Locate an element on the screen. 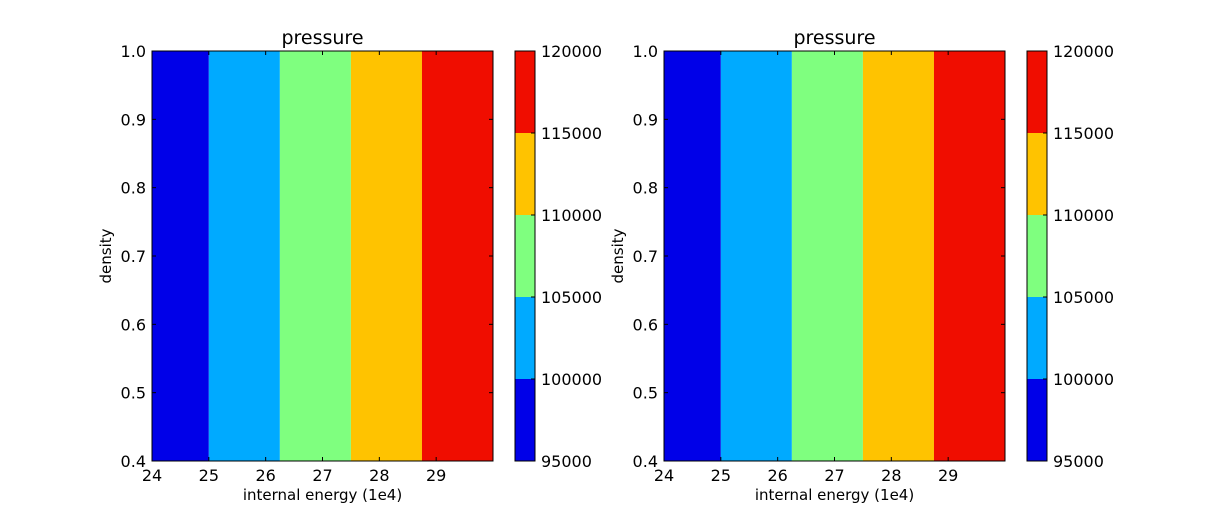 This screenshot has height=512, width=1212. colorbar-1: 95000 100000 105000 110000 115000 120000 is located at coordinates (558, 256).